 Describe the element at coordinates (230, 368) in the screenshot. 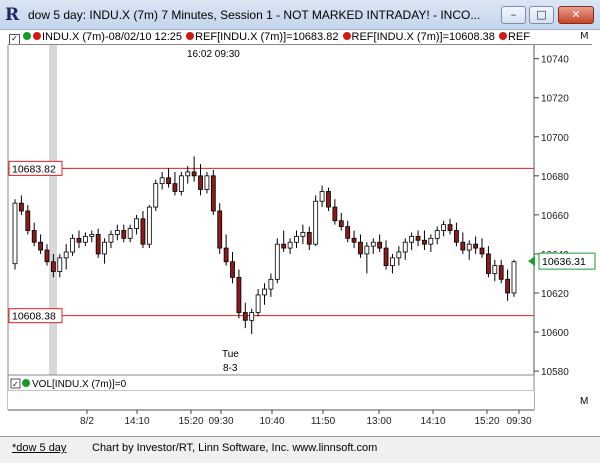

I see `day-label-date: 8-3` at that location.